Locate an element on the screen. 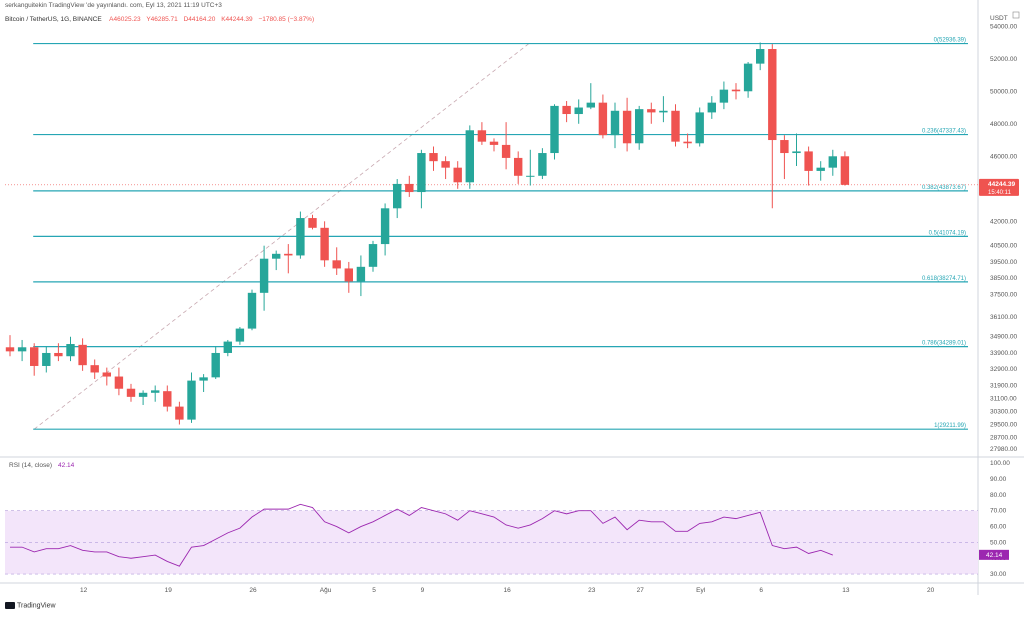 Image resolution: width=1024 pixels, height=620 pixels. current-price-tag is located at coordinates (999, 187).